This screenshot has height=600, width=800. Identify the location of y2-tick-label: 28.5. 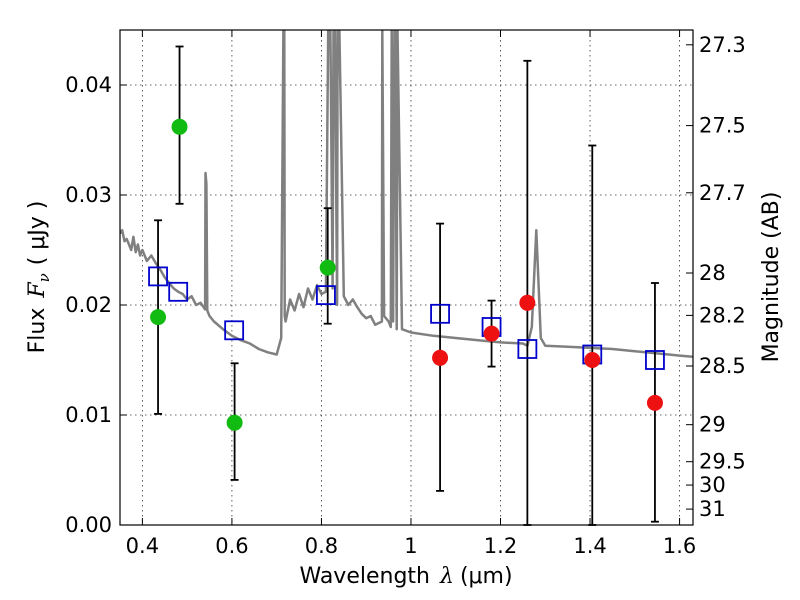
(722, 366).